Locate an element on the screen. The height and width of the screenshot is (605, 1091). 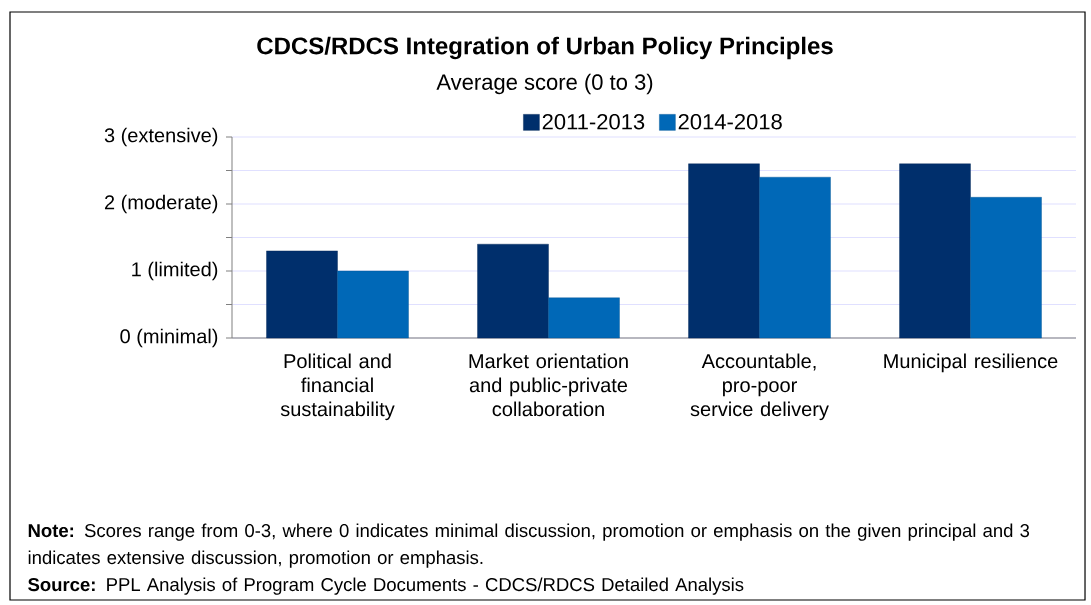
x-tick-label: Market orientation and public-private collaboration is located at coordinates (548, 385).